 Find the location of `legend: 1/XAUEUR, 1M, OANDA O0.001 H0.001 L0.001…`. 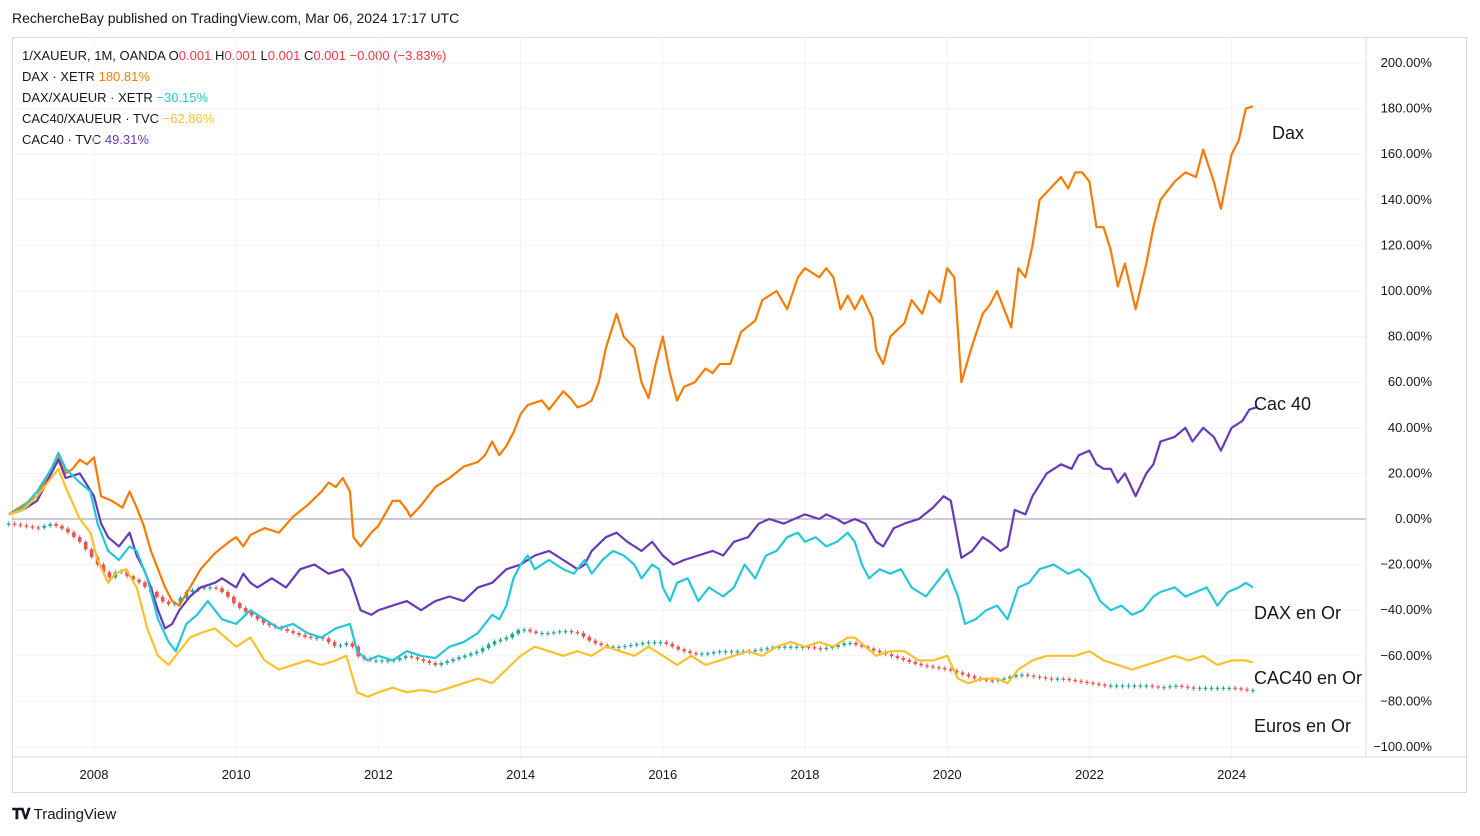

legend: 1/XAUEUR, 1M, OANDA O0.001 H0.001 L0.001… is located at coordinates (234, 97).